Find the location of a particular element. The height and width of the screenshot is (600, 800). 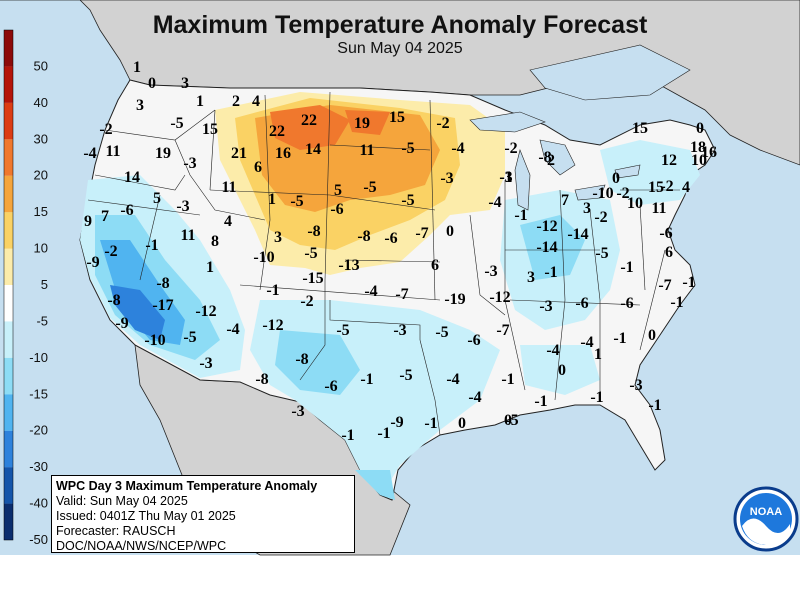

anomaly-value: 16 is located at coordinates (709, 152).